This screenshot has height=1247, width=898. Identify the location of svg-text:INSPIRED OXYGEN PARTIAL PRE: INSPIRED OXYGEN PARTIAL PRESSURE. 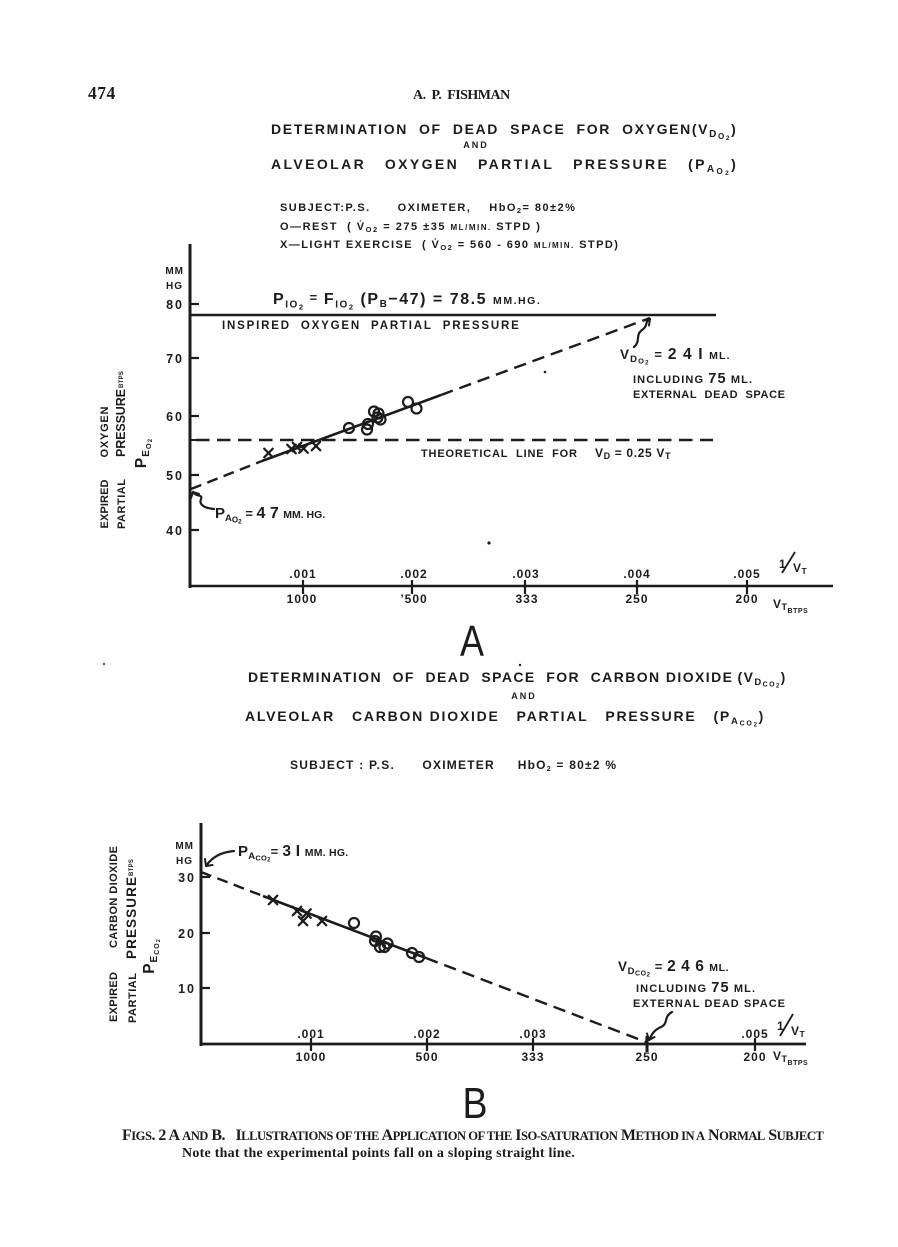
(371, 326).